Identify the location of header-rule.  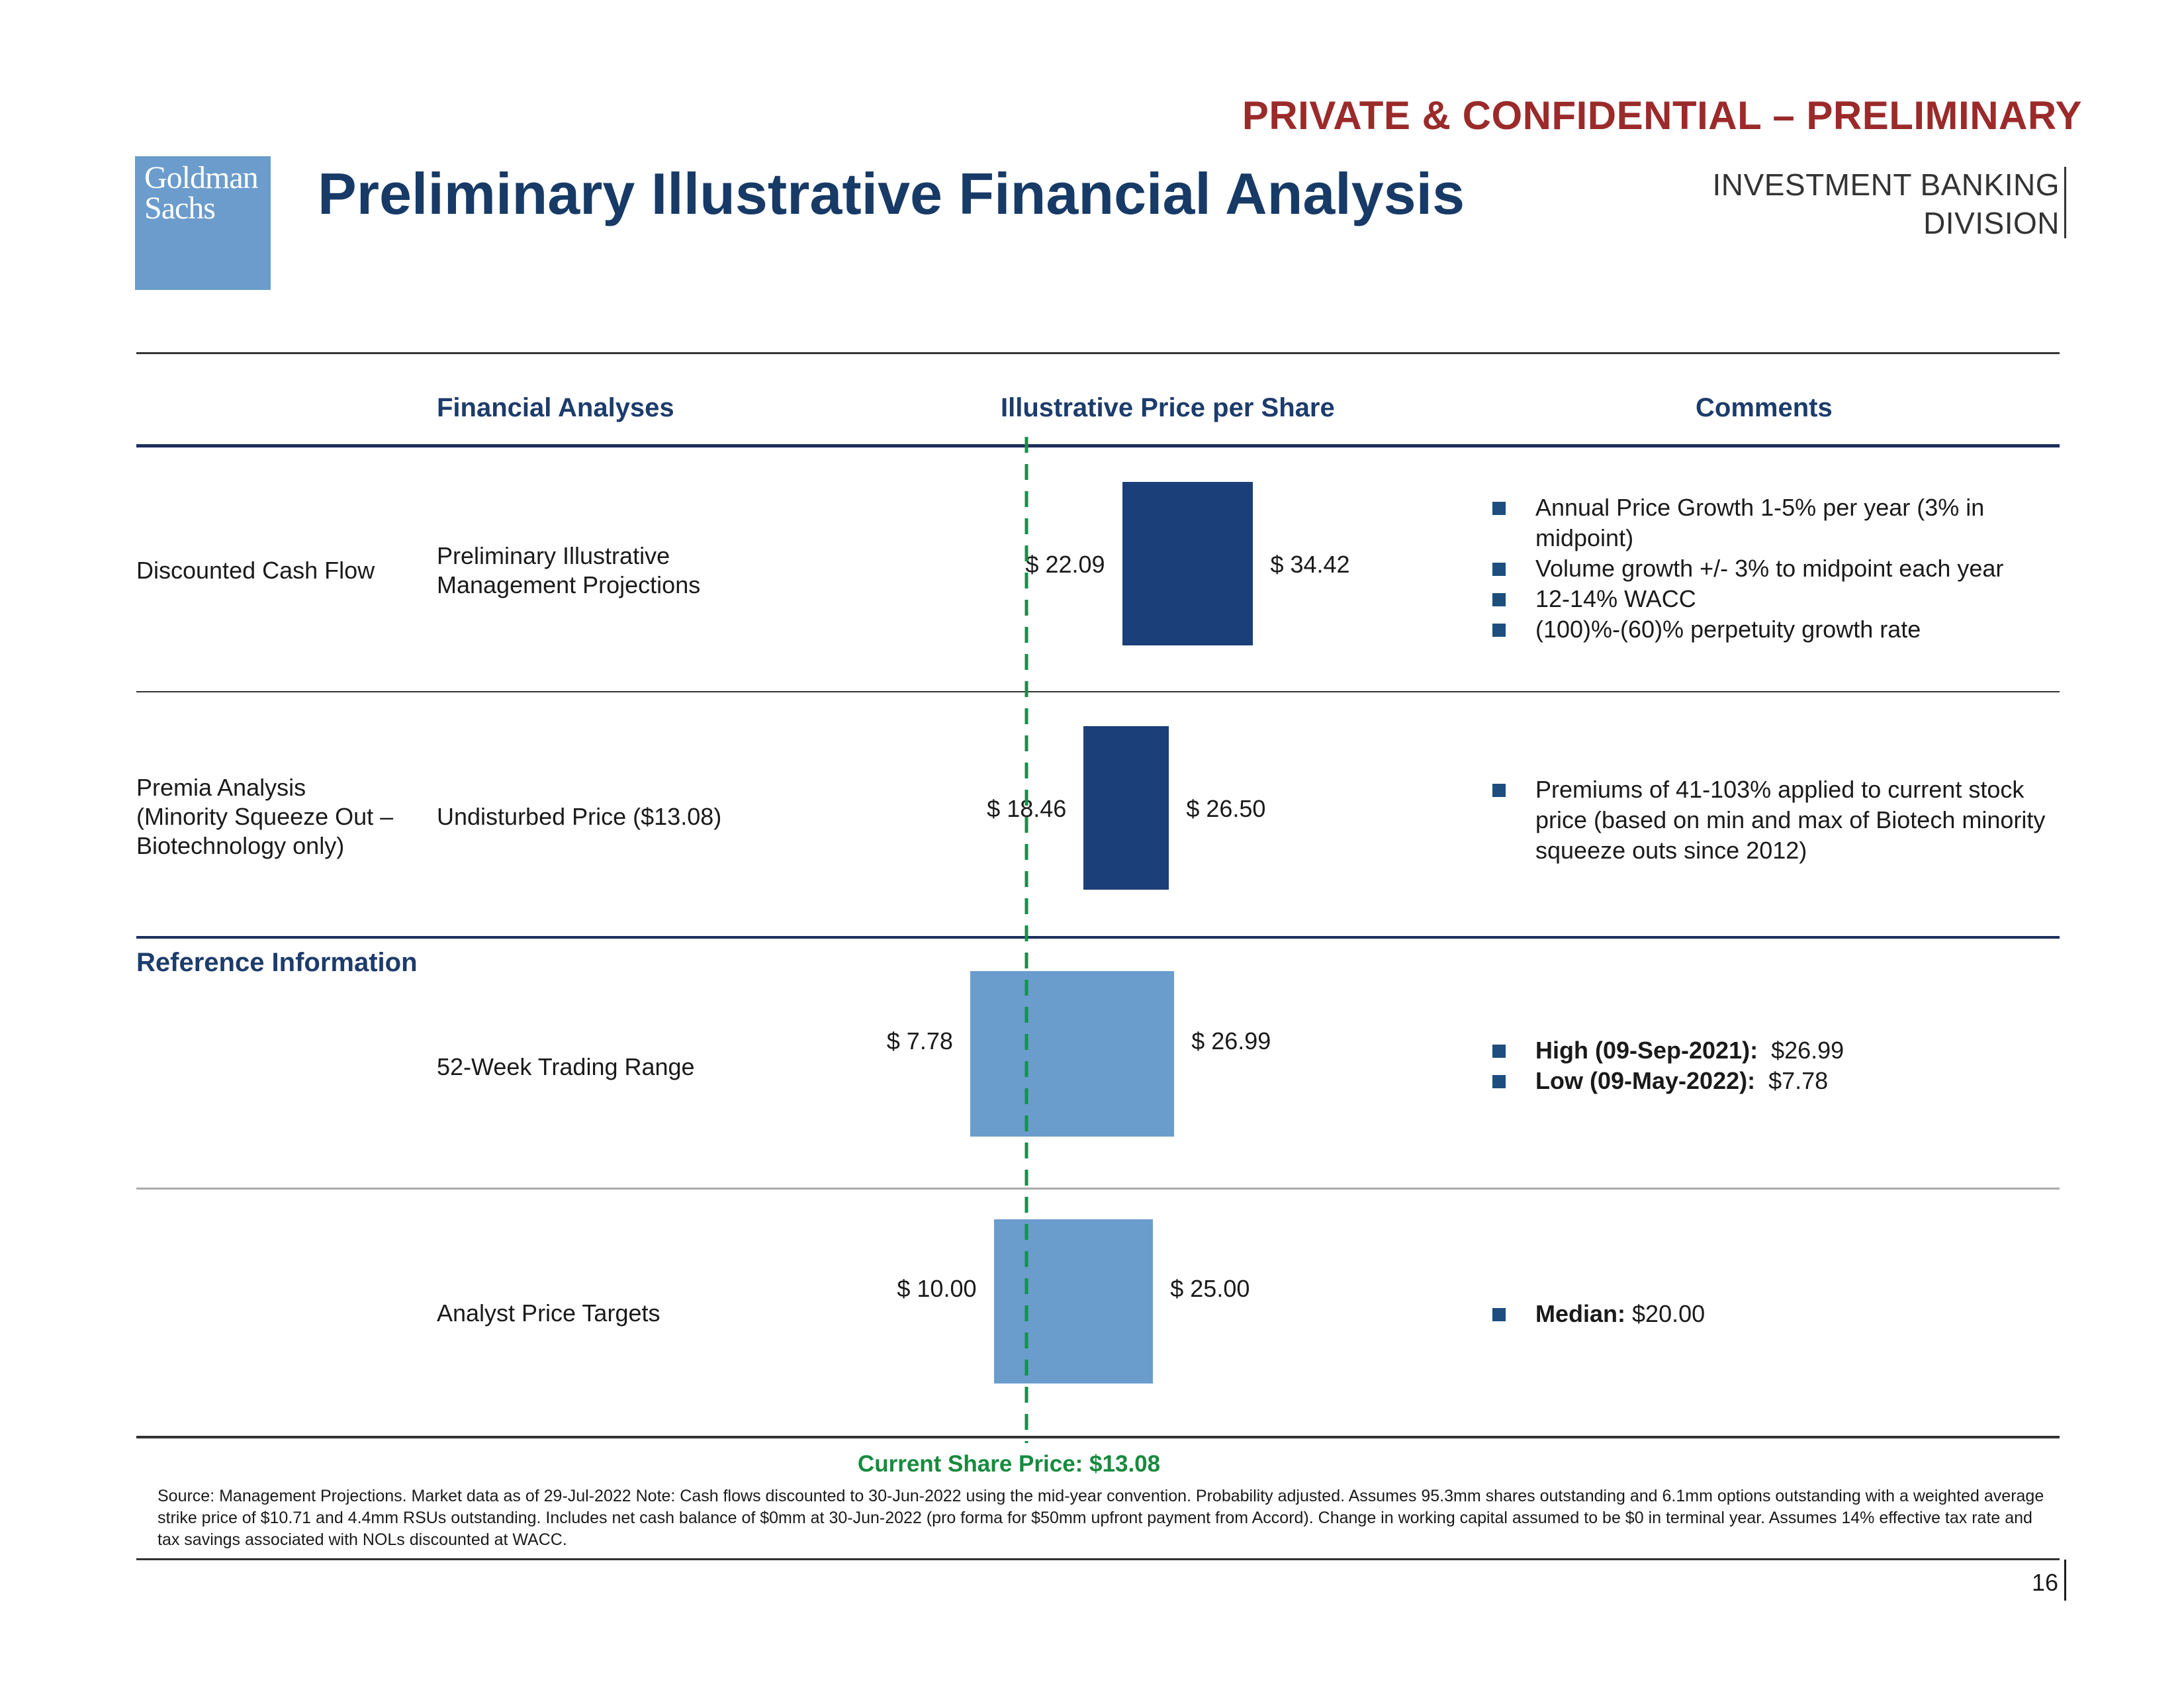
(1098, 445).